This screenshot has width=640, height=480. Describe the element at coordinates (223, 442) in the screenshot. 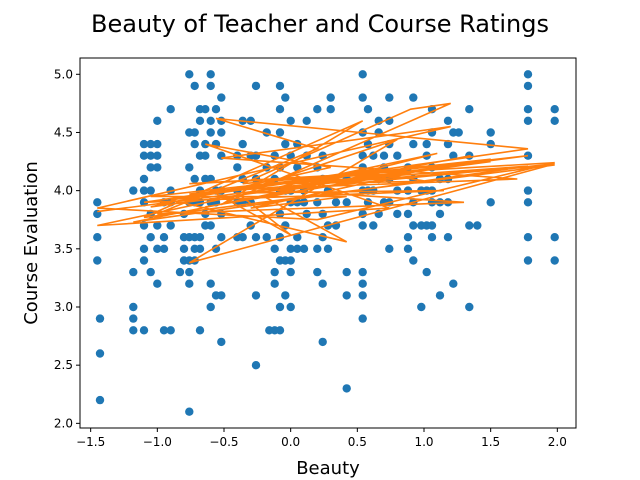

I see `x-tick-label: −0.5` at that location.